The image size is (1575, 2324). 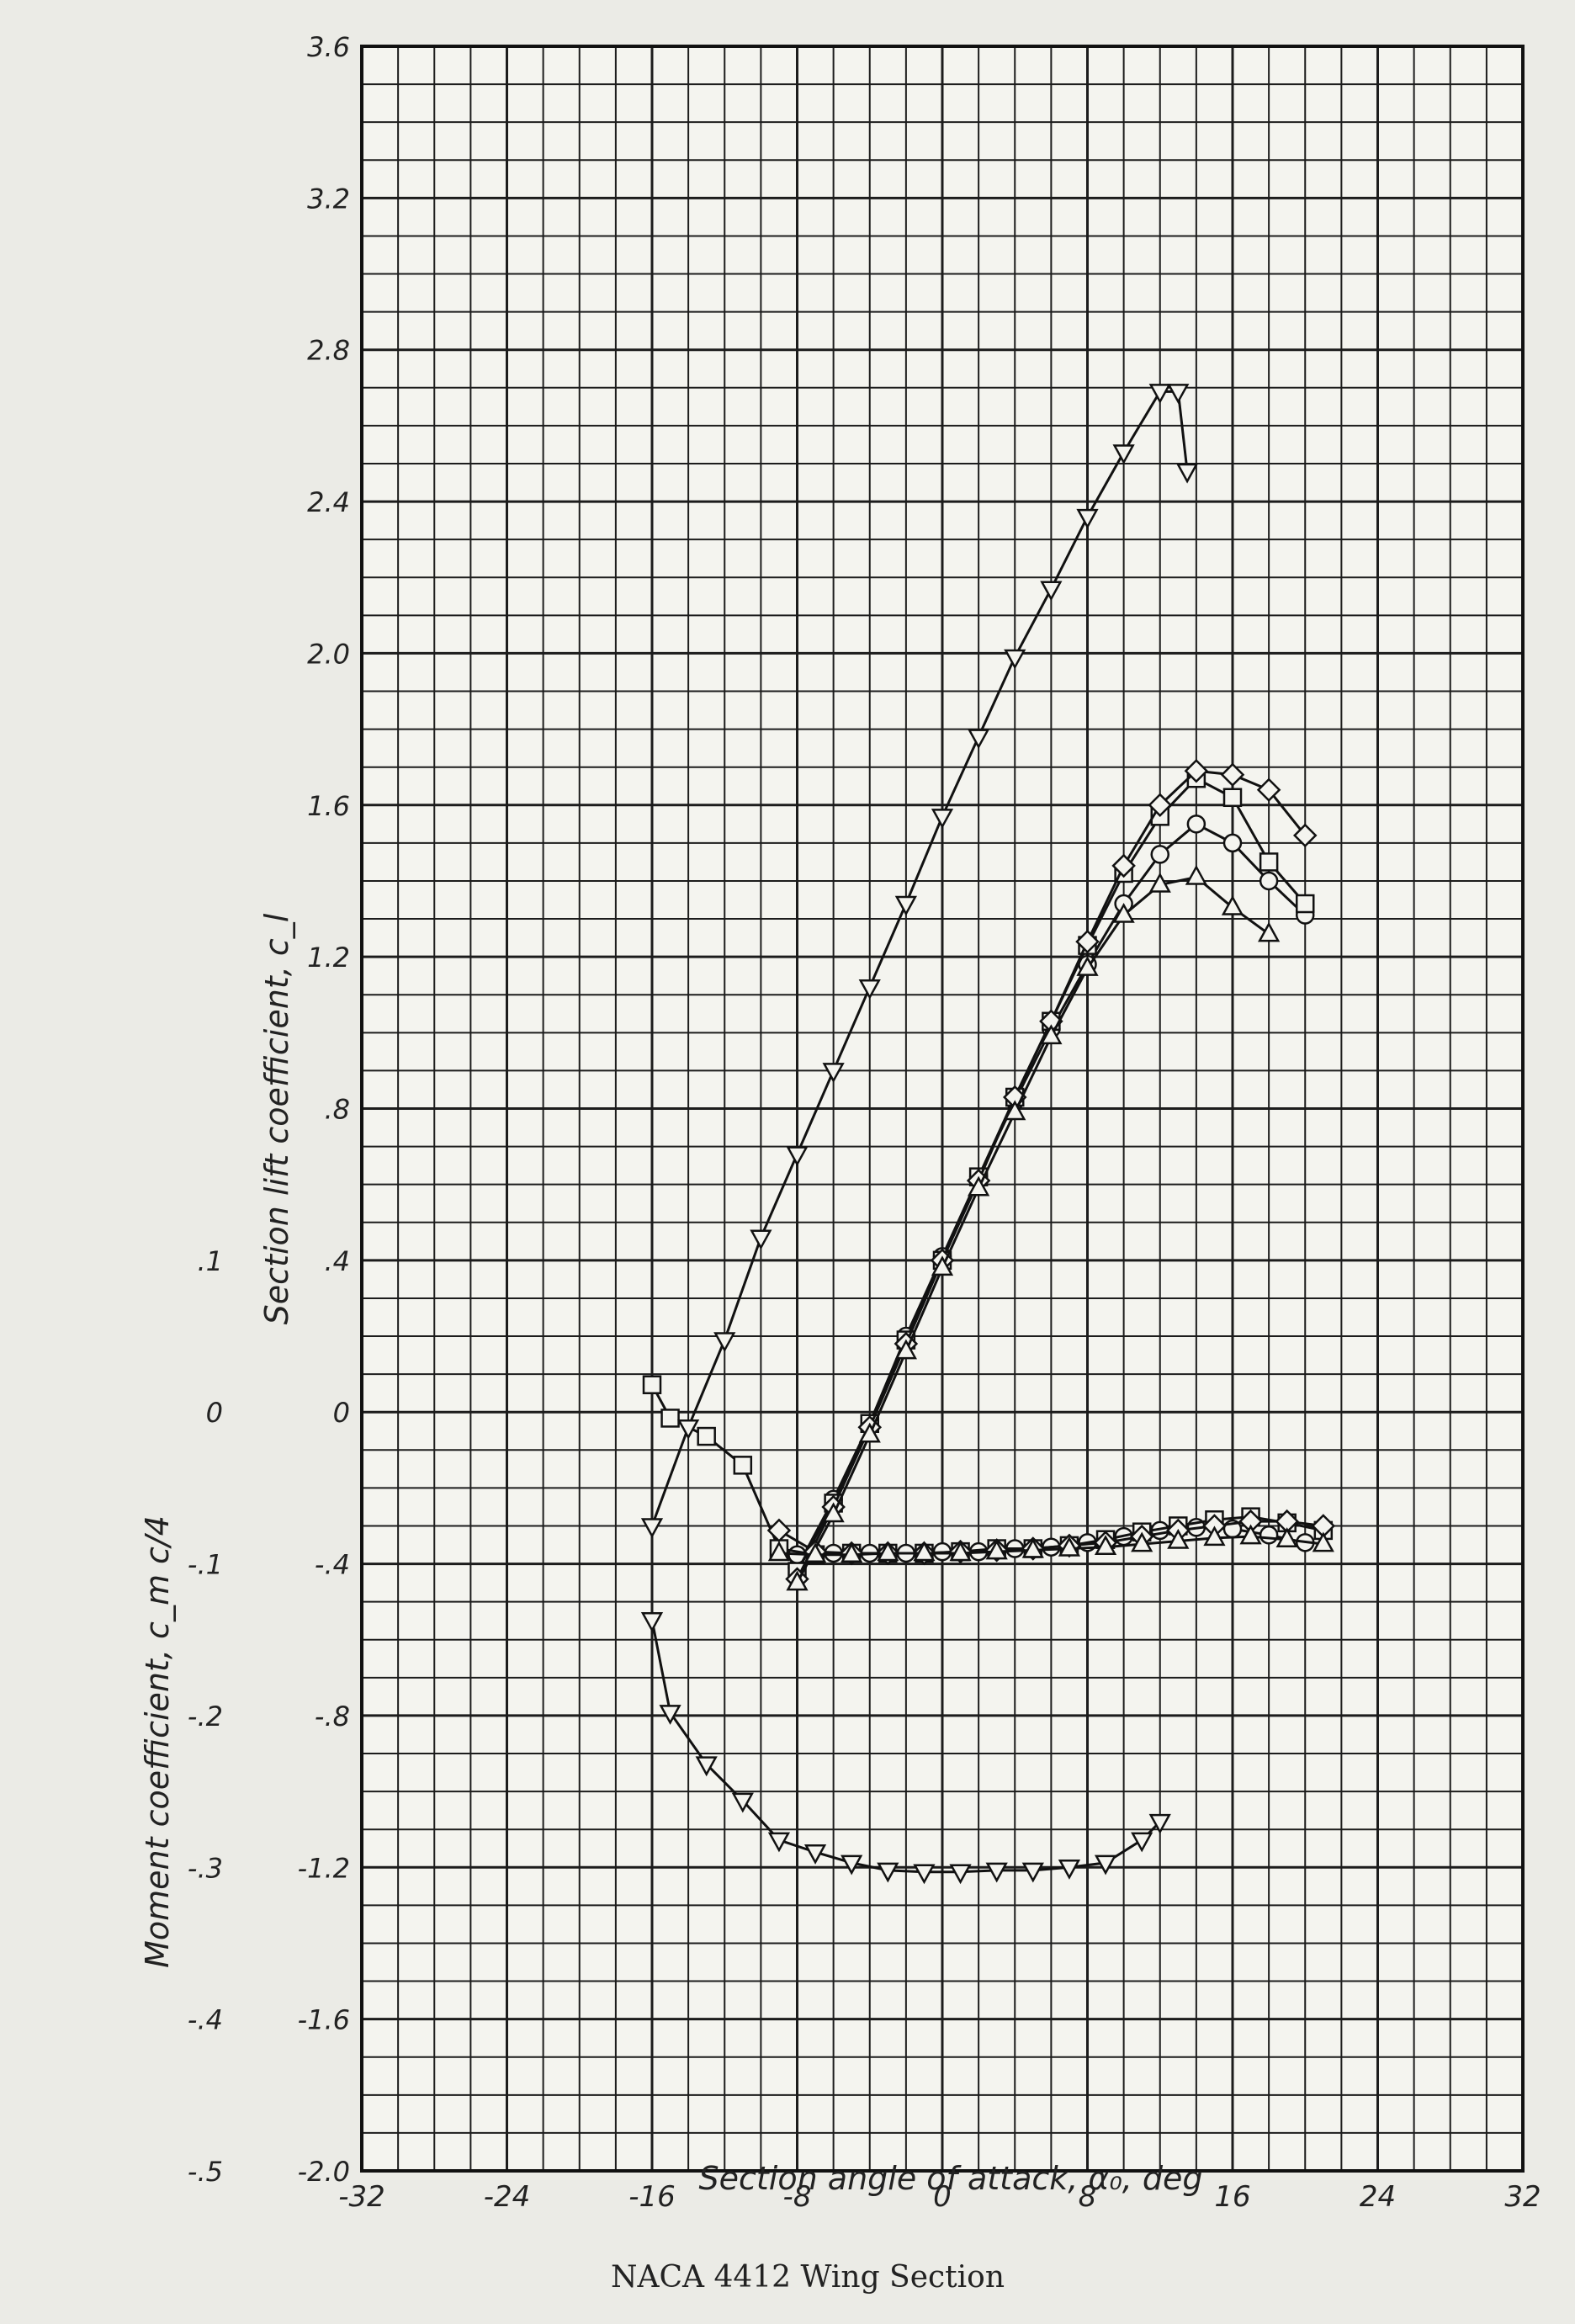 What do you see at coordinates (206, 1716) in the screenshot?
I see `y-tick-label-moment: -.2` at bounding box center [206, 1716].